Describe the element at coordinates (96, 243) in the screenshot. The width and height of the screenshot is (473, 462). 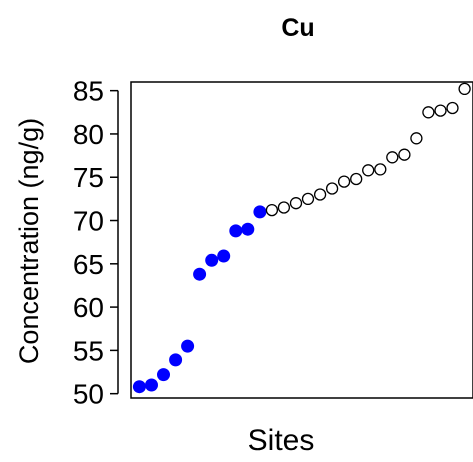
I see `y-axis: 50 55 60 65 70 75 80 85` at that location.